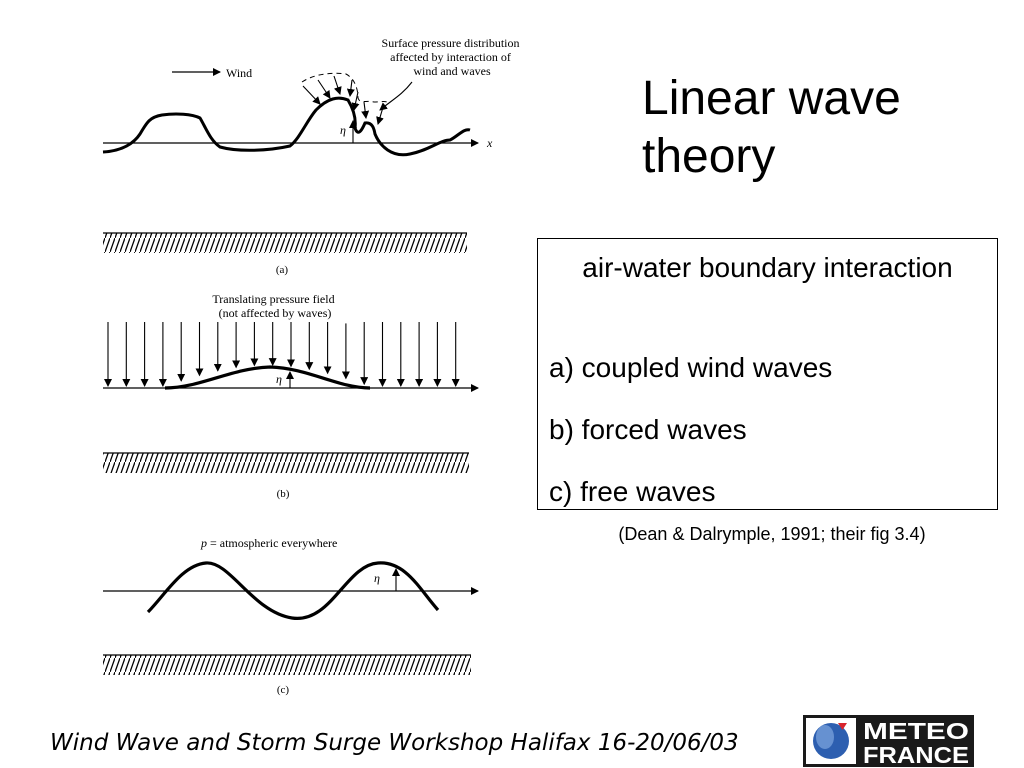  Describe the element at coordinates (377, 578) in the screenshot. I see `eta-label-c: η` at that location.